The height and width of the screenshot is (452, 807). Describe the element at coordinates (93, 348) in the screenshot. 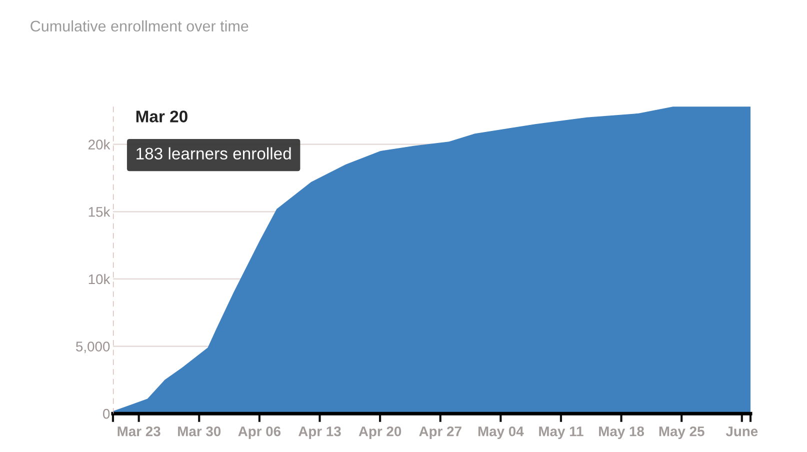

I see `y-tick-label: 5,000` at that location.